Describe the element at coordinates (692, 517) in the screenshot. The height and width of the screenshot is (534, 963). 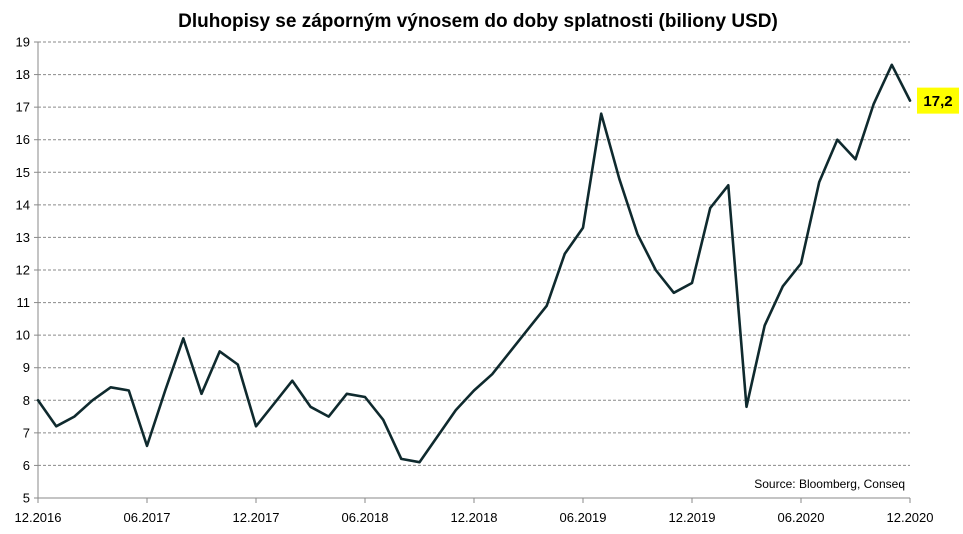
I see `x-tick-label: 12.2019` at that location.